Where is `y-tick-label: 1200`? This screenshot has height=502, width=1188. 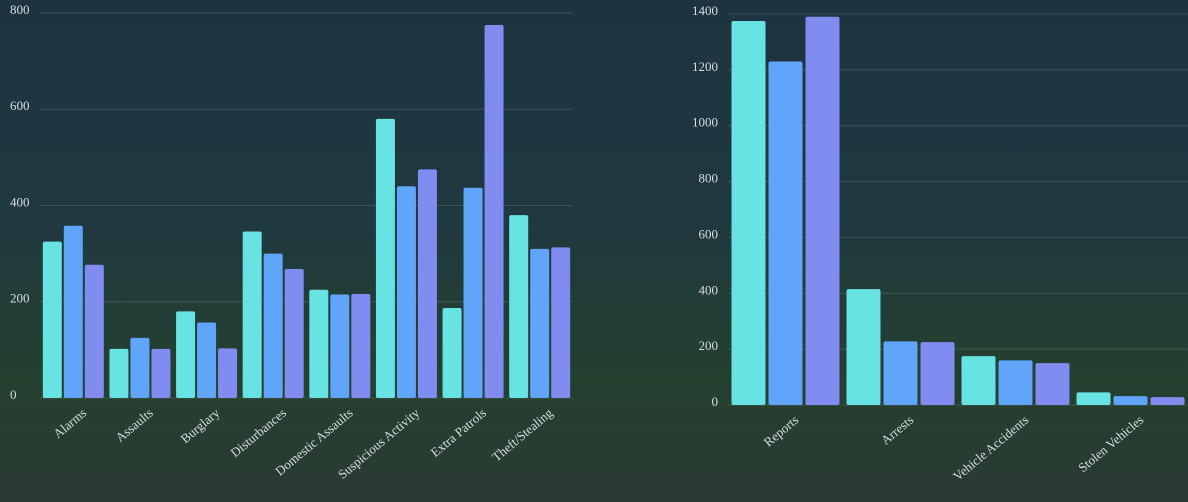
y-tick-label: 1200 is located at coordinates (705, 66).